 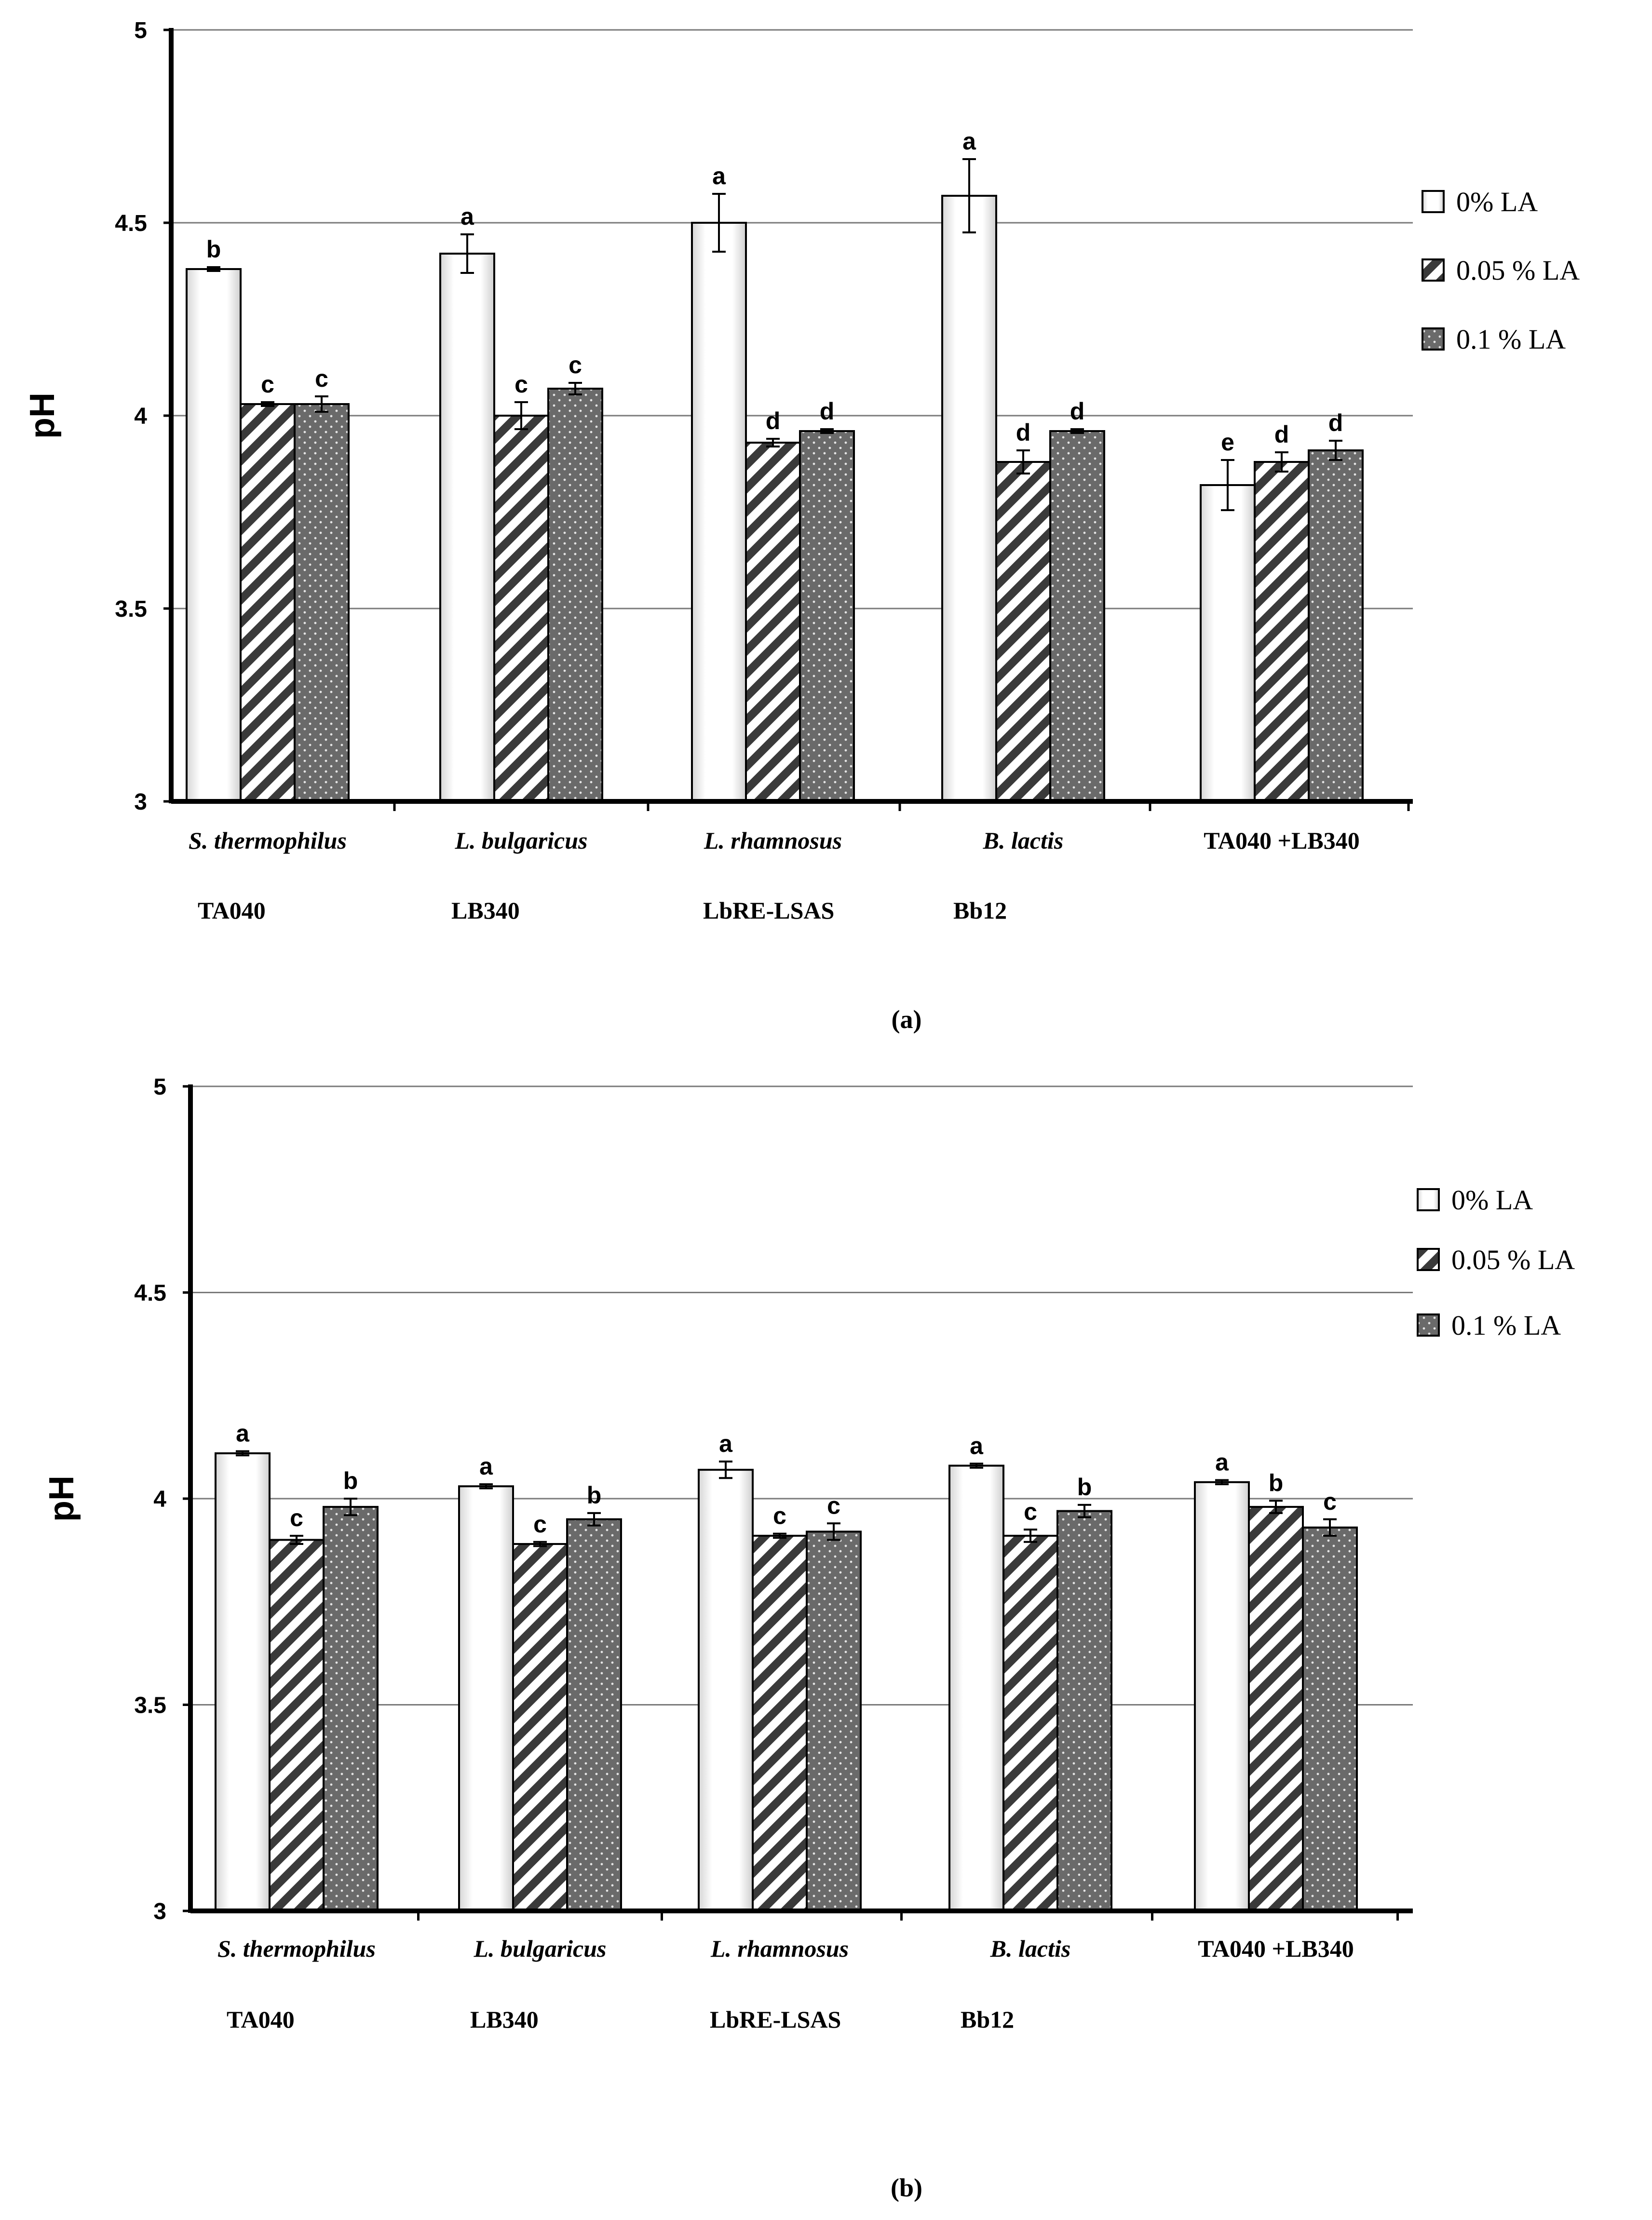 I want to click on panel-label: (b), so click(x=906, y=2187).